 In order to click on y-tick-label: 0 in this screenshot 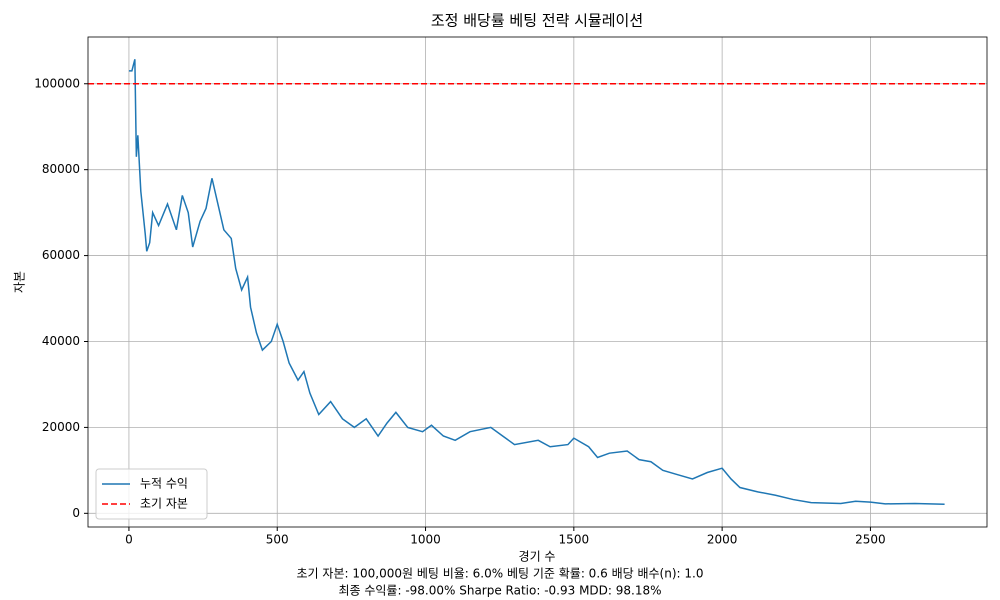, I will do `click(76, 513)`.